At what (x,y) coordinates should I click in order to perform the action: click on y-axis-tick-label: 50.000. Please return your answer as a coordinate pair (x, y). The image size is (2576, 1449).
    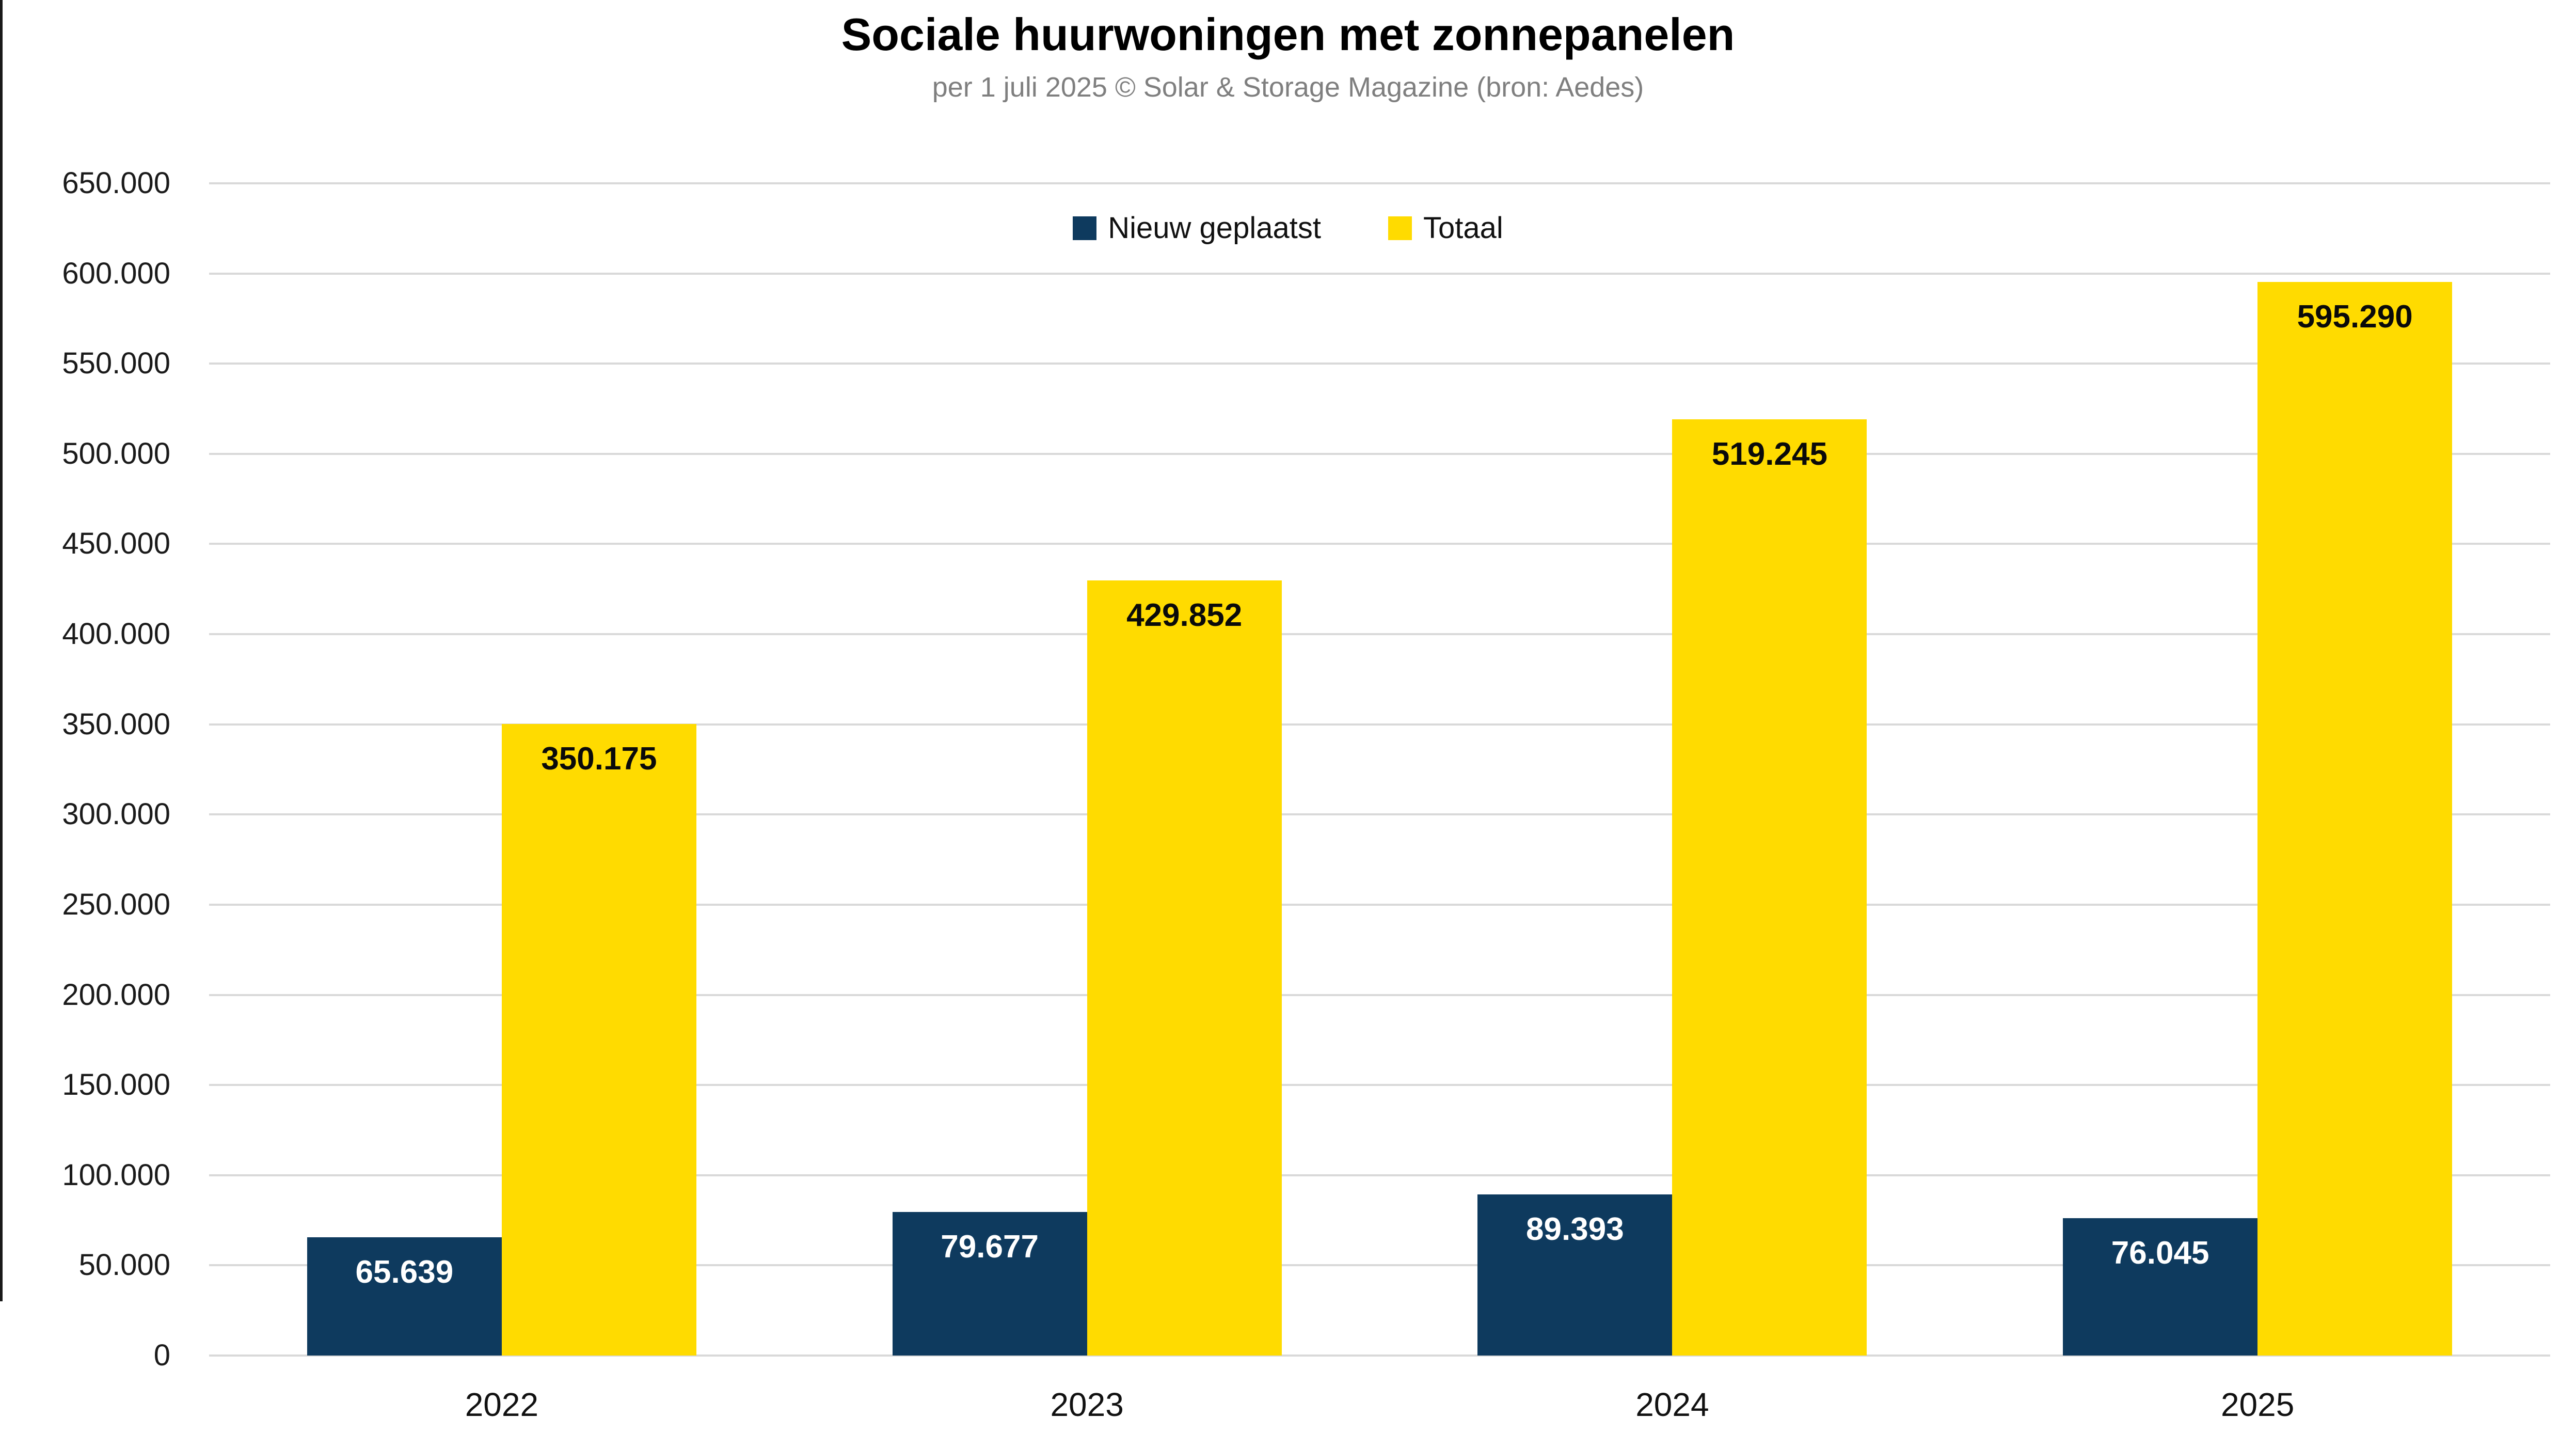
    Looking at the image, I should click on (124, 1265).